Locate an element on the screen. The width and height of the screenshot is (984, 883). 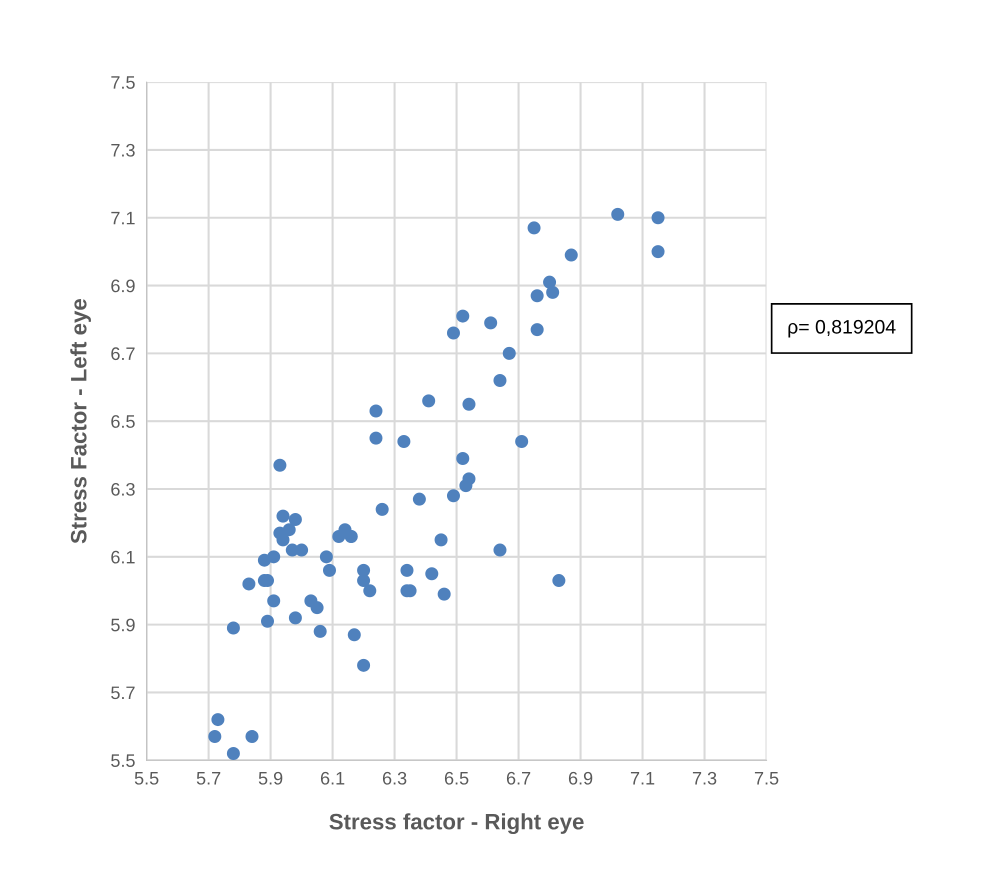
x-tick-label: 7.3 is located at coordinates (704, 778).